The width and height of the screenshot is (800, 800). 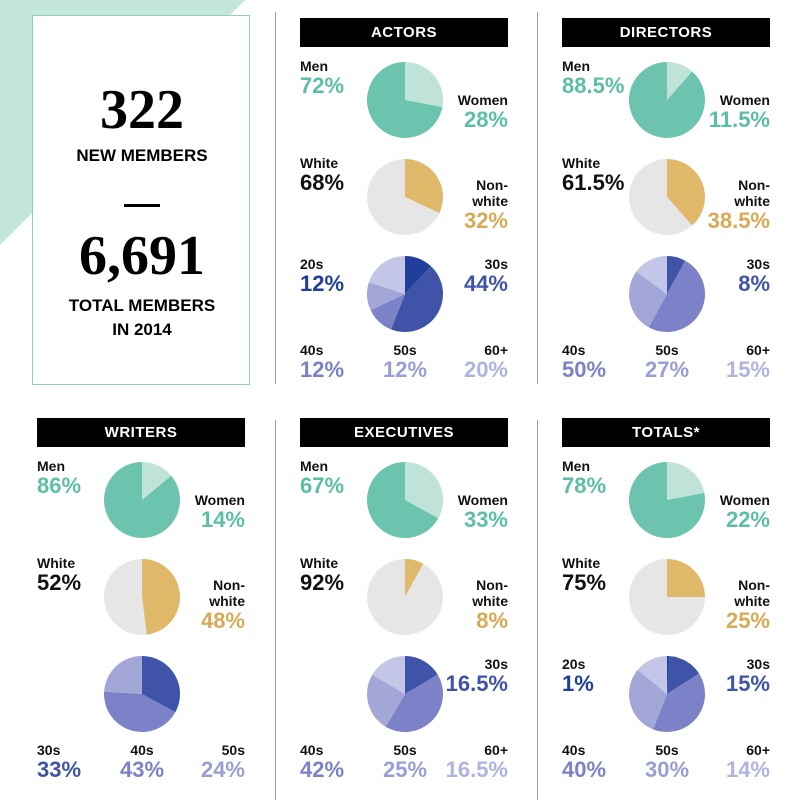 I want to click on total-members-label: TOTAL MEMBERS IN 2014, so click(x=142, y=317).